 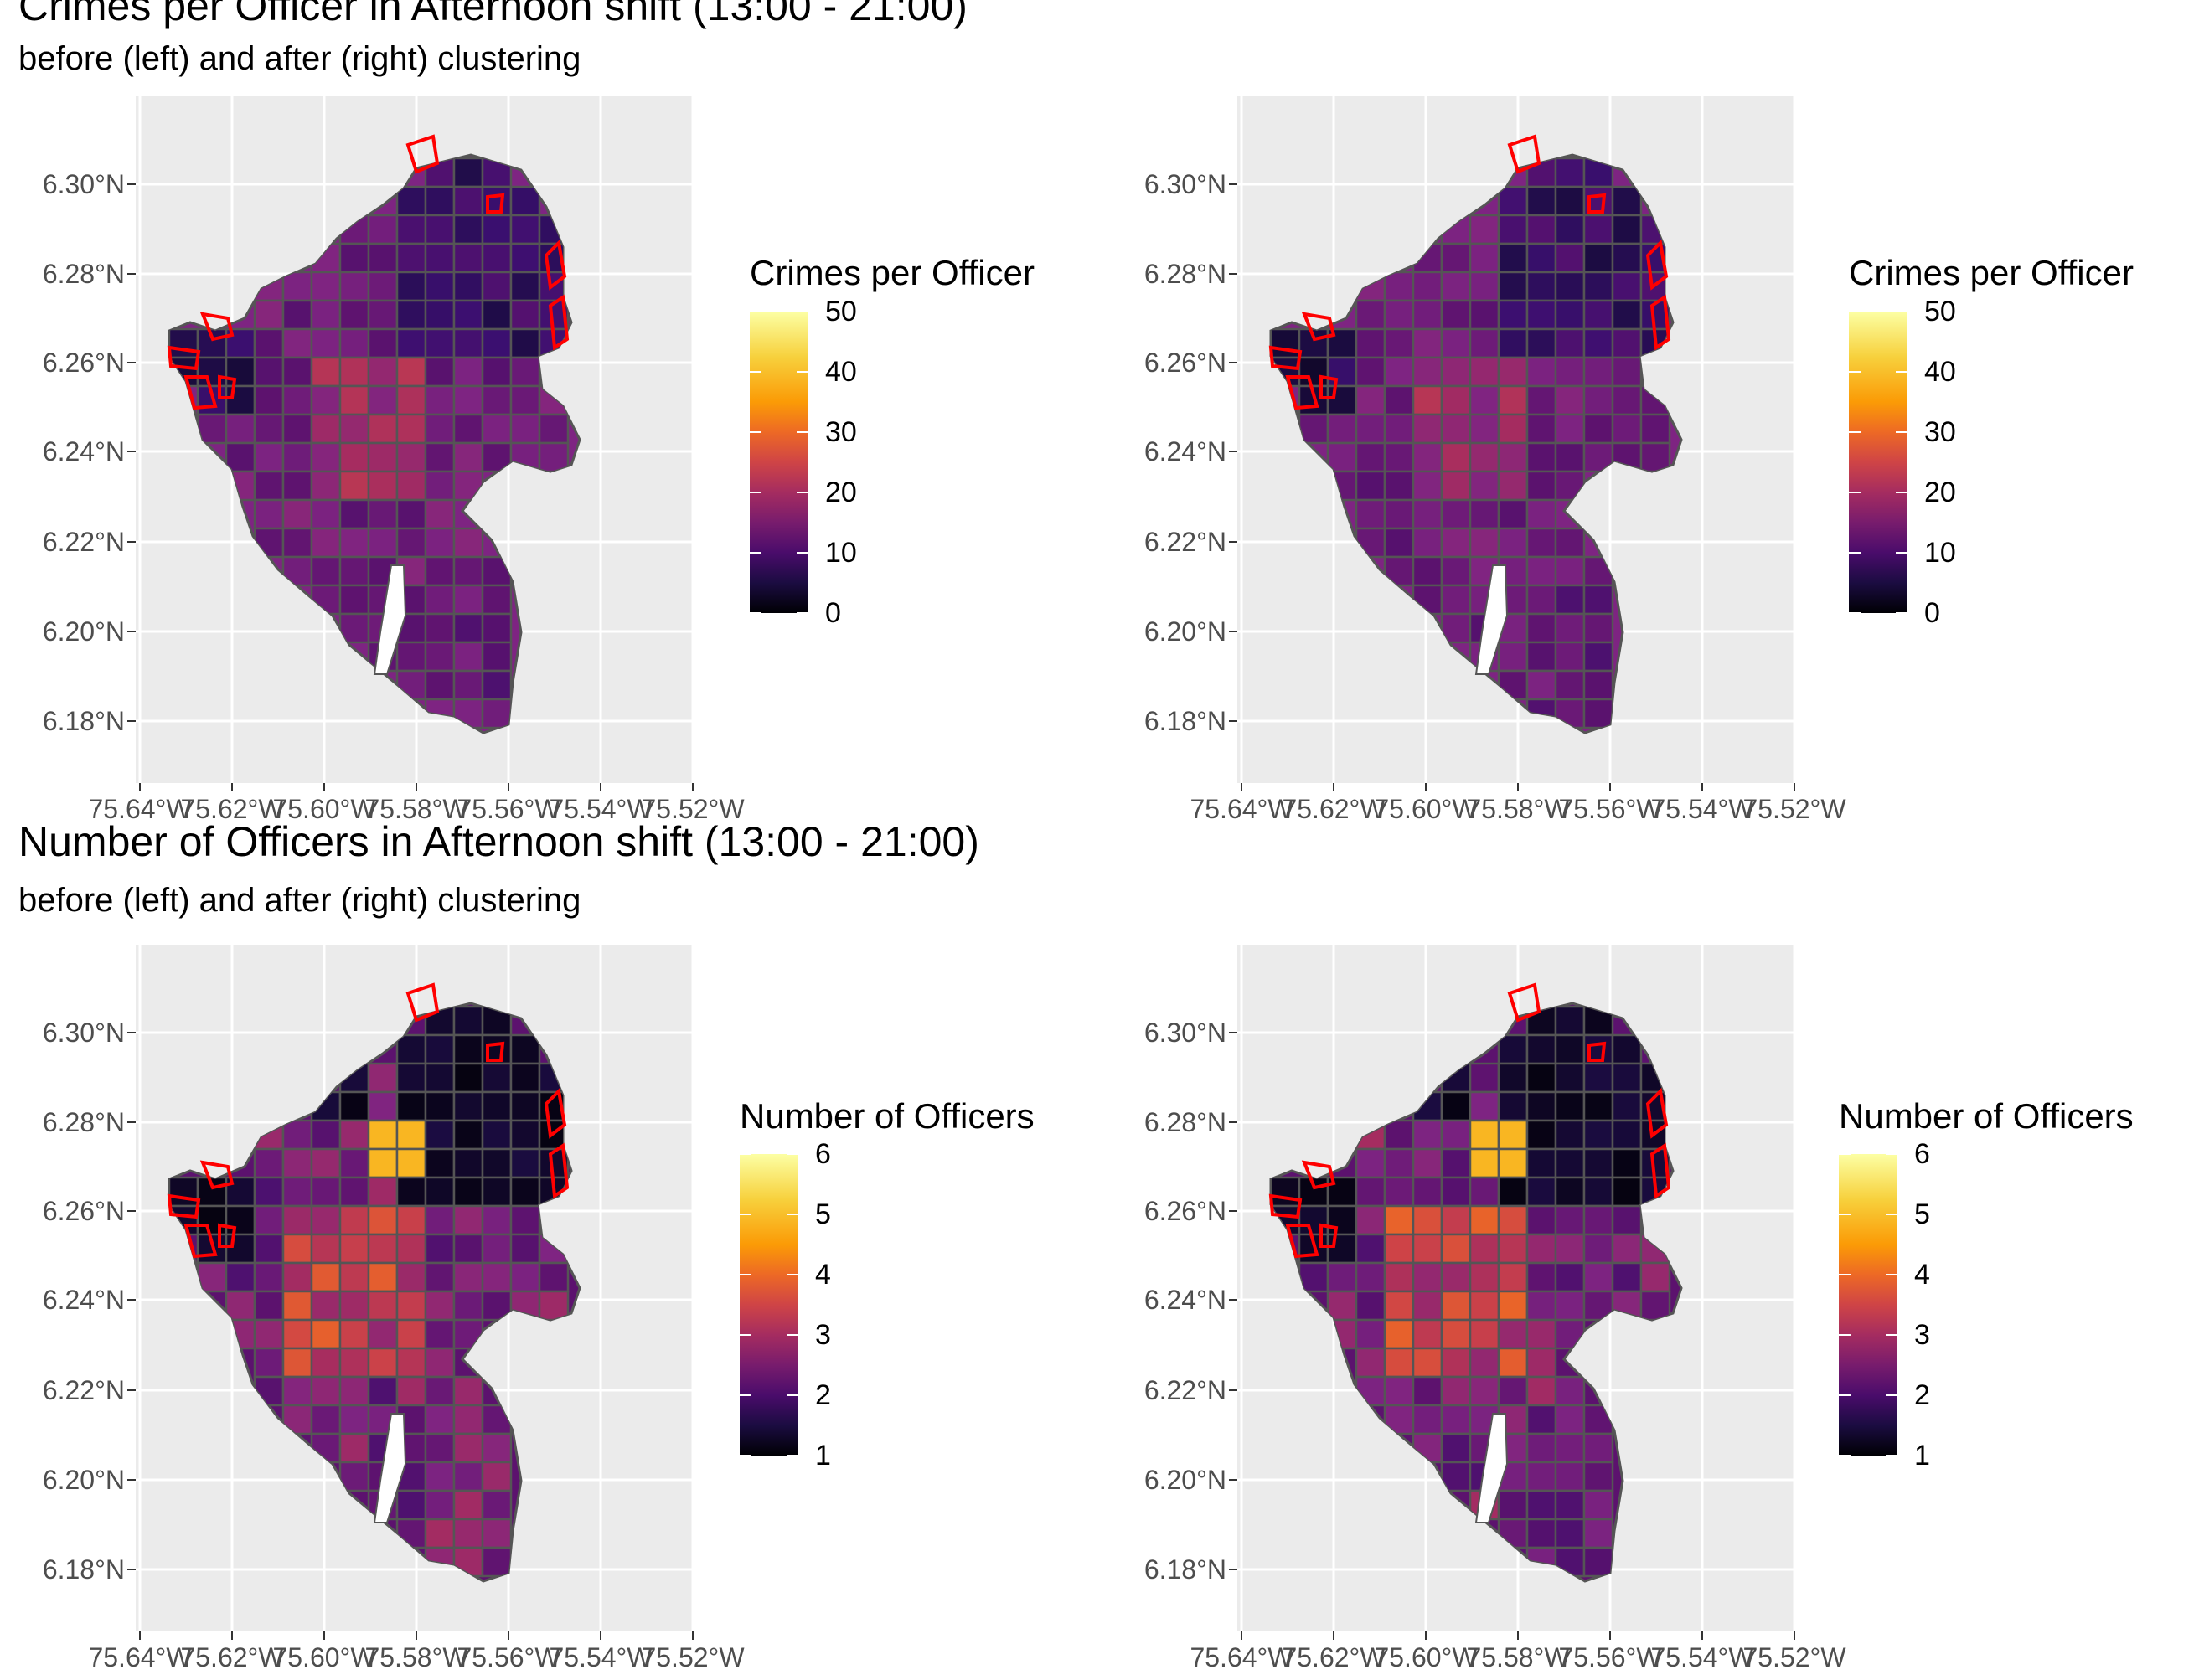 I want to click on y-tick-label: 6.24°N, so click(x=83, y=451).